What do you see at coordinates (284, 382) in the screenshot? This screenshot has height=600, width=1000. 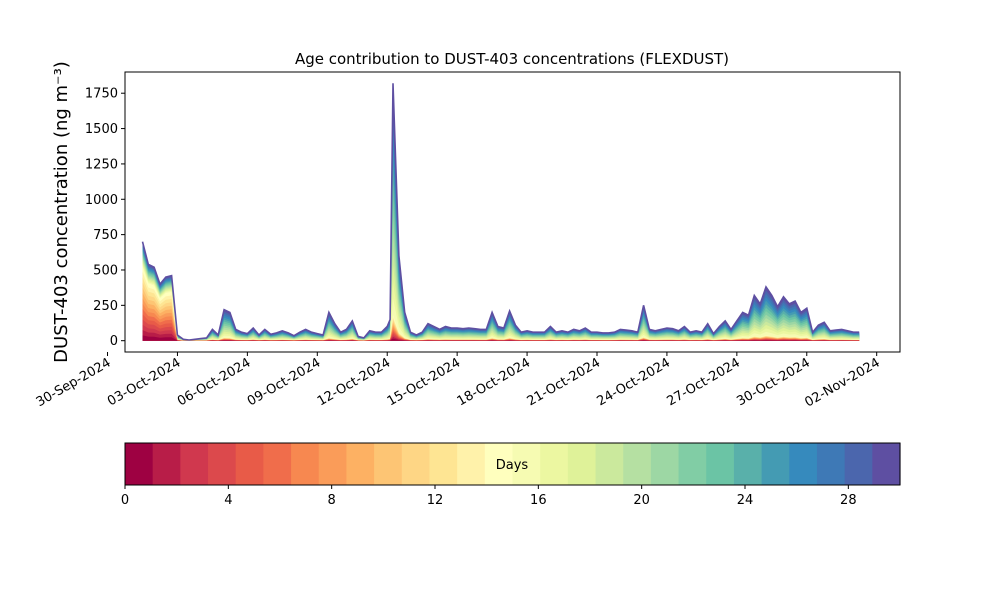 I see `x-tick-label: 09-Oct-2024` at bounding box center [284, 382].